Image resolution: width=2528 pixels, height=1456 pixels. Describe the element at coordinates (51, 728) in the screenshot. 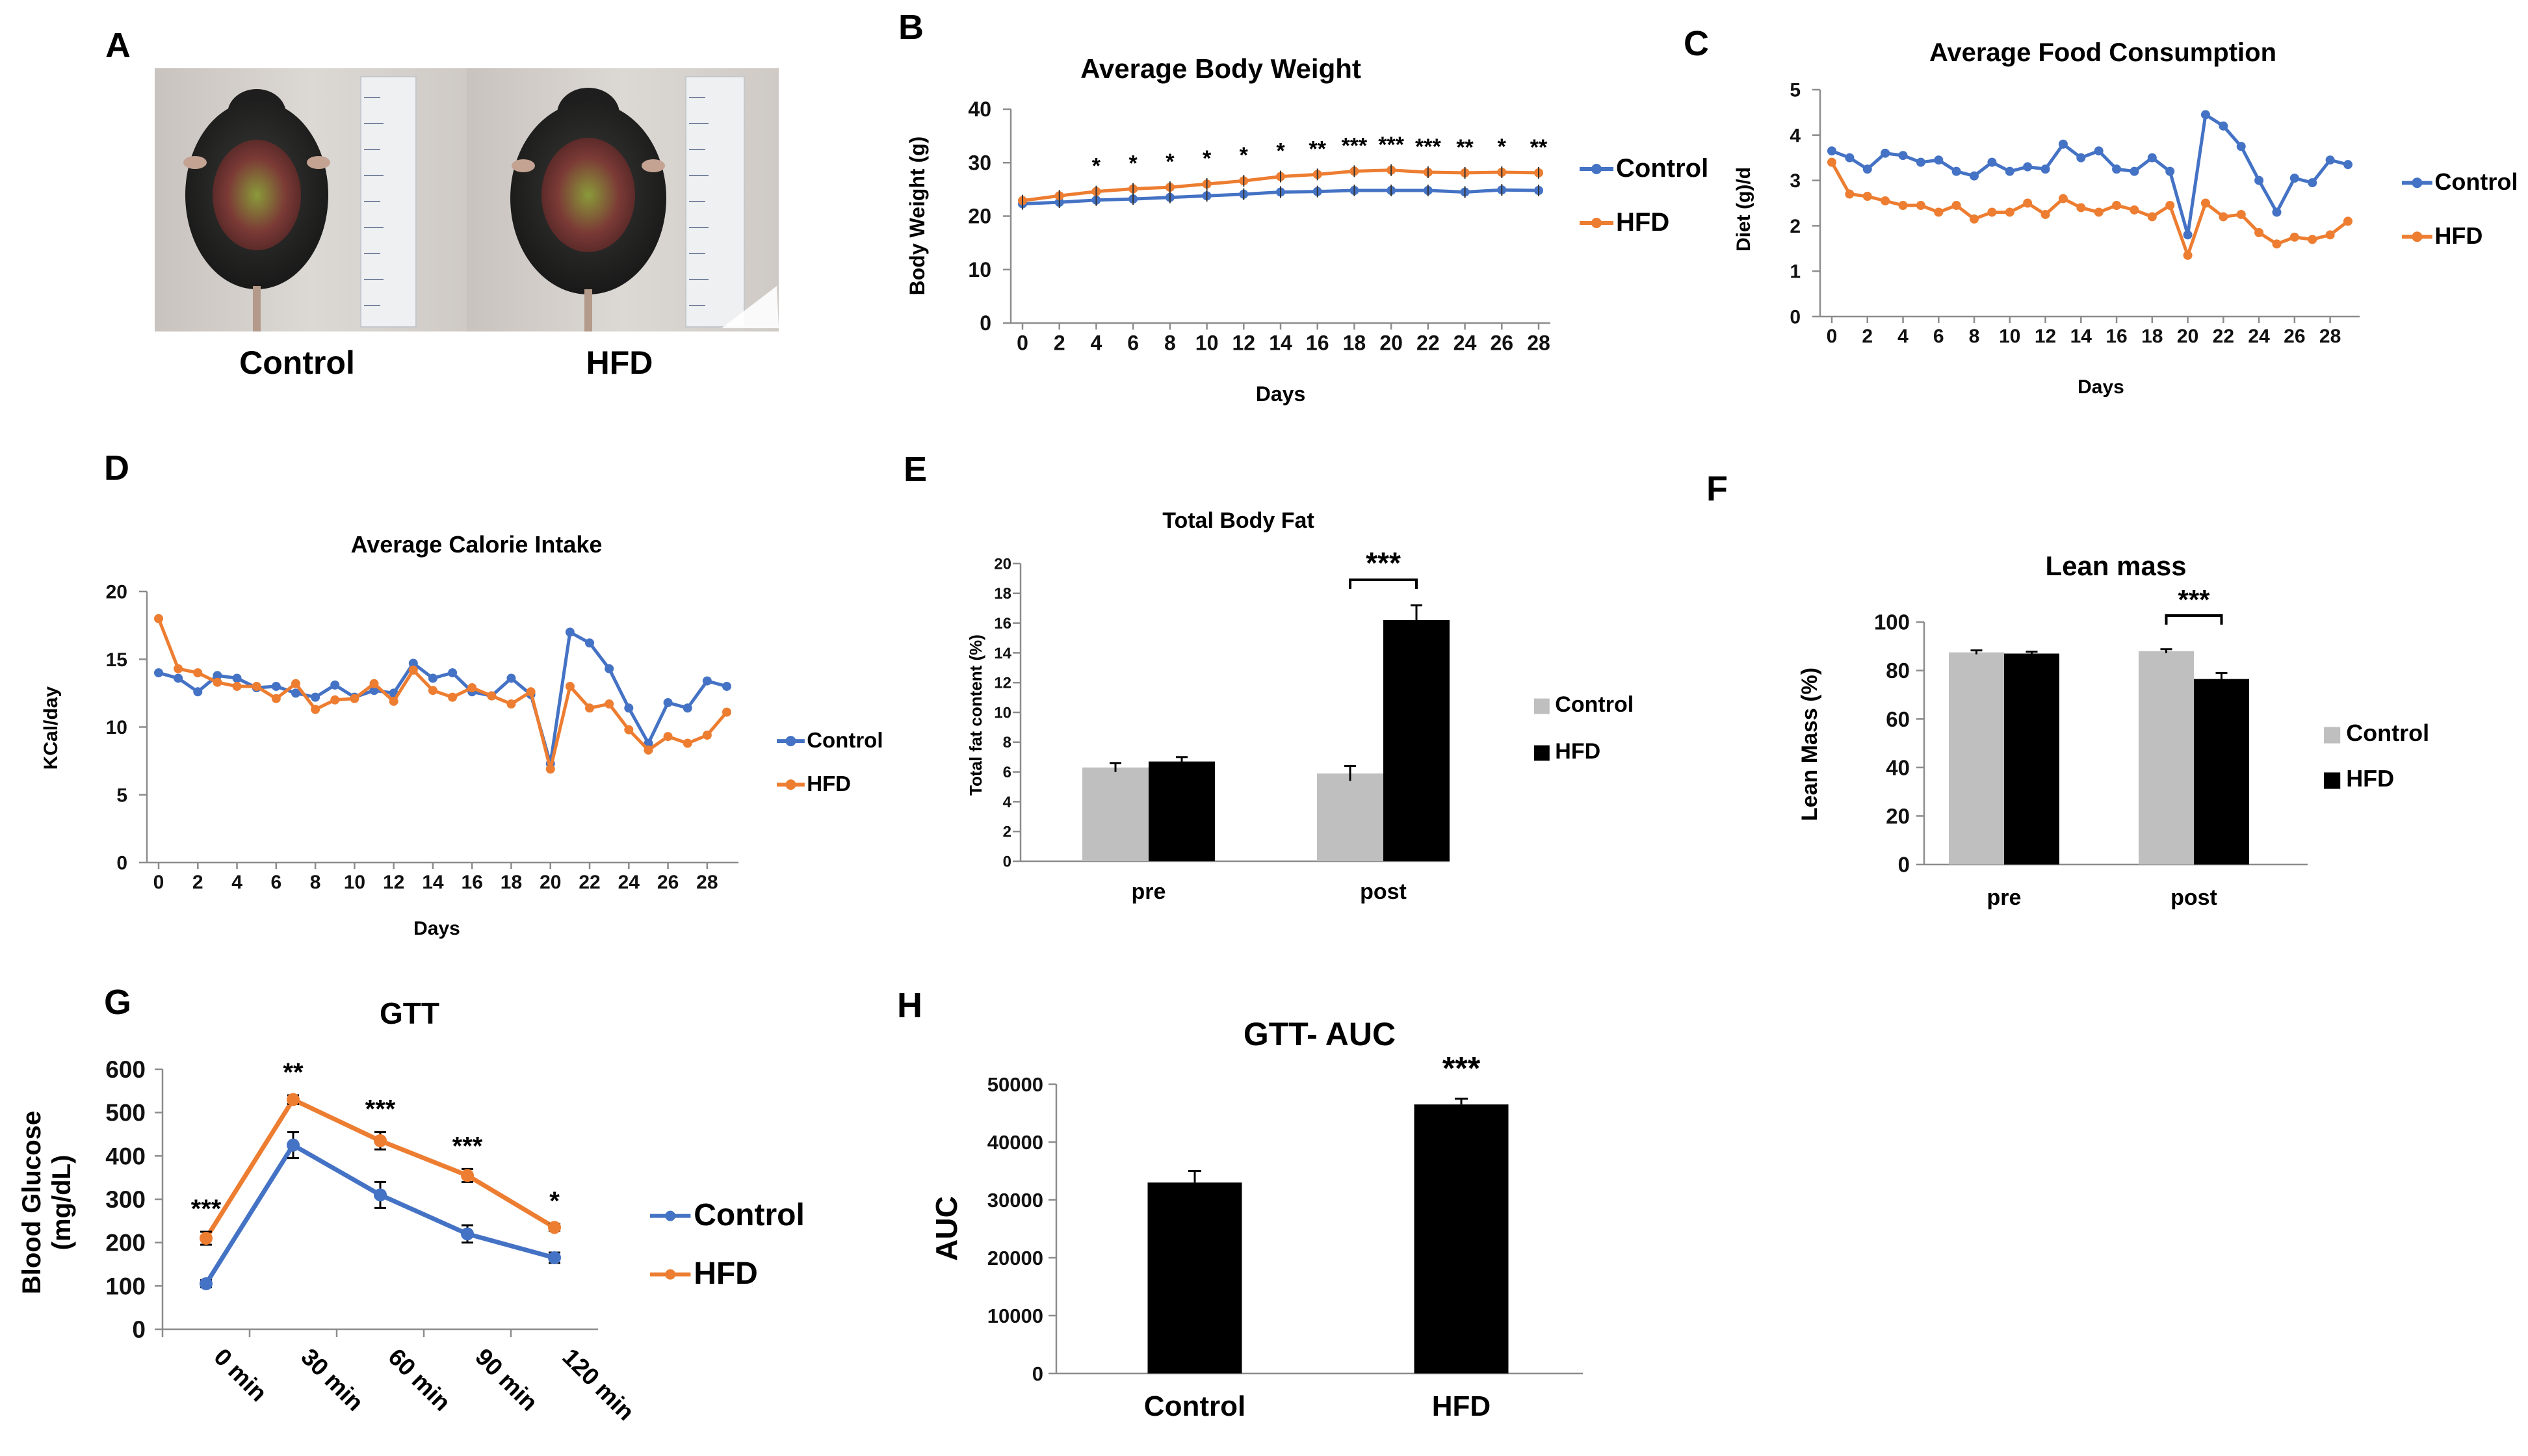

I see `y-axis-label: KCal/day` at that location.